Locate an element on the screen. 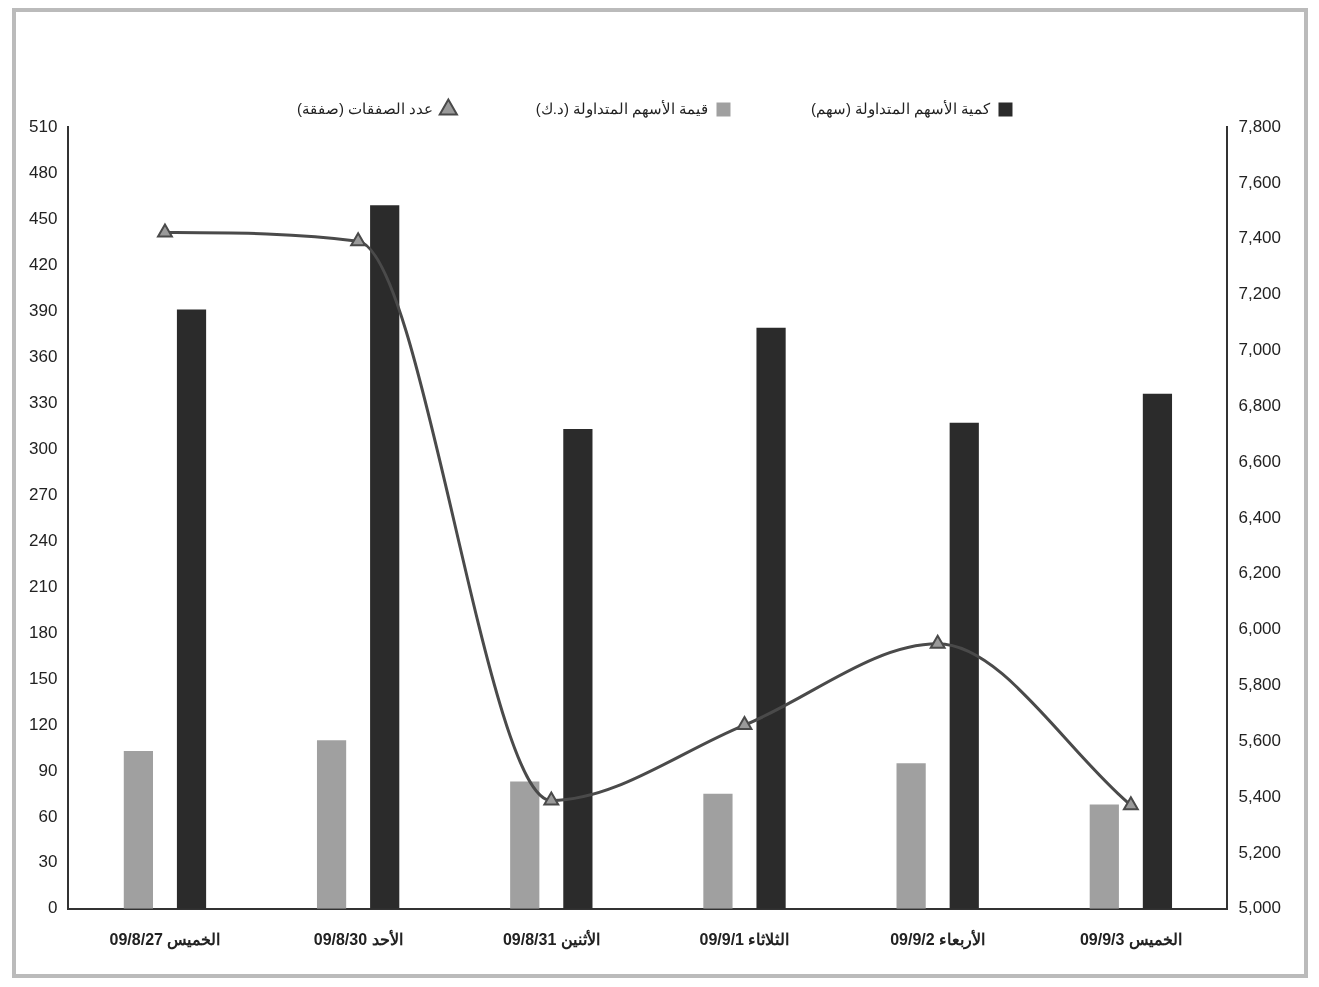 The height and width of the screenshot is (987, 1319). y2-tick-label: 5,600 is located at coordinates (1260, 740).